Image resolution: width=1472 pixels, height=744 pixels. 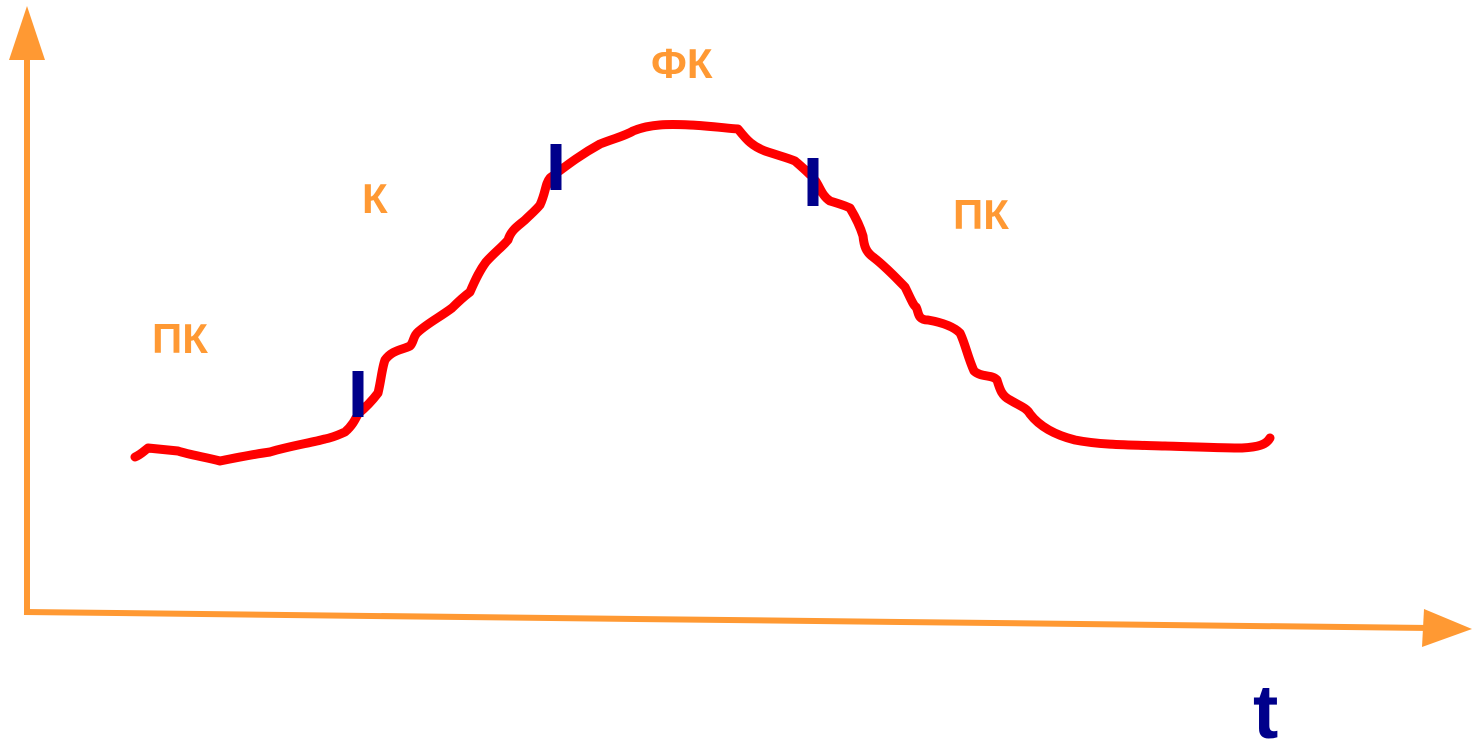 What do you see at coordinates (981, 214) in the screenshot?
I see `phase-label-pk-right: ПК` at bounding box center [981, 214].